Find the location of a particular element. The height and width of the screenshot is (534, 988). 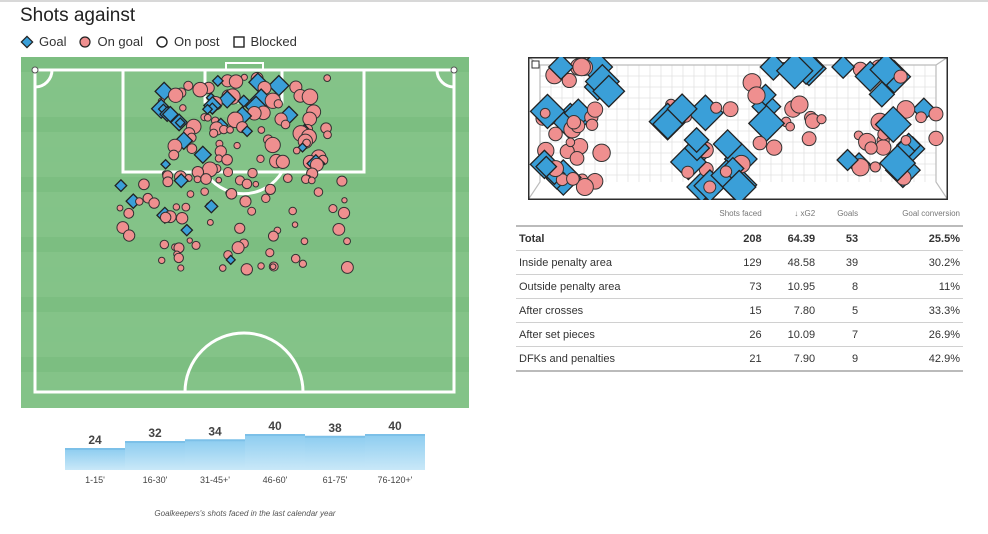

row-label: Outside penalty area is located at coordinates (602, 286).